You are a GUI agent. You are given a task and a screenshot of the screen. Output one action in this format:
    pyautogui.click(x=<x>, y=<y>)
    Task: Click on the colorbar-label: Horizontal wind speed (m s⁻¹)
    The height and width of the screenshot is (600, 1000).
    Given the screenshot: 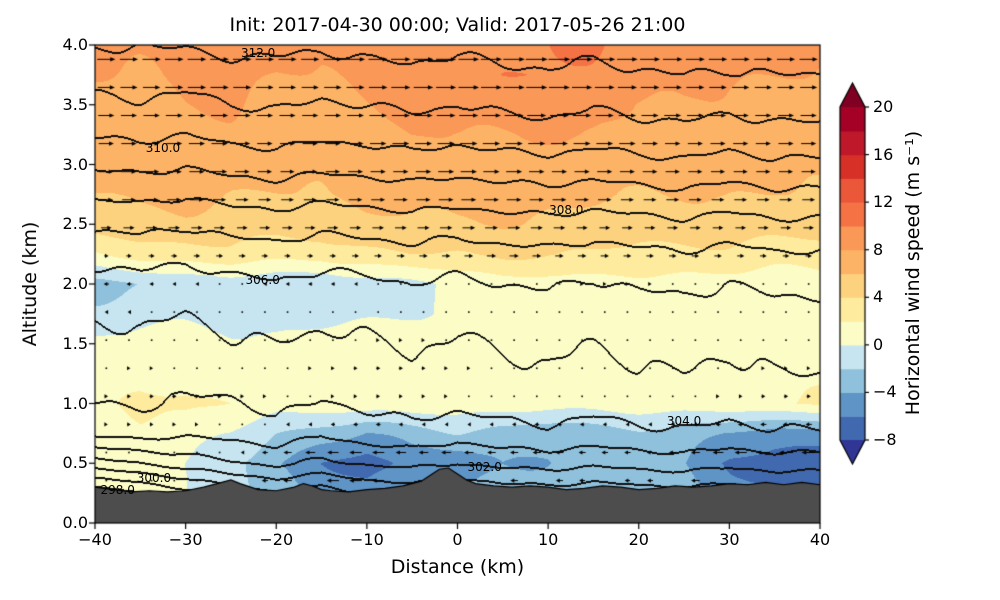 What is the action you would take?
    pyautogui.click(x=913, y=273)
    